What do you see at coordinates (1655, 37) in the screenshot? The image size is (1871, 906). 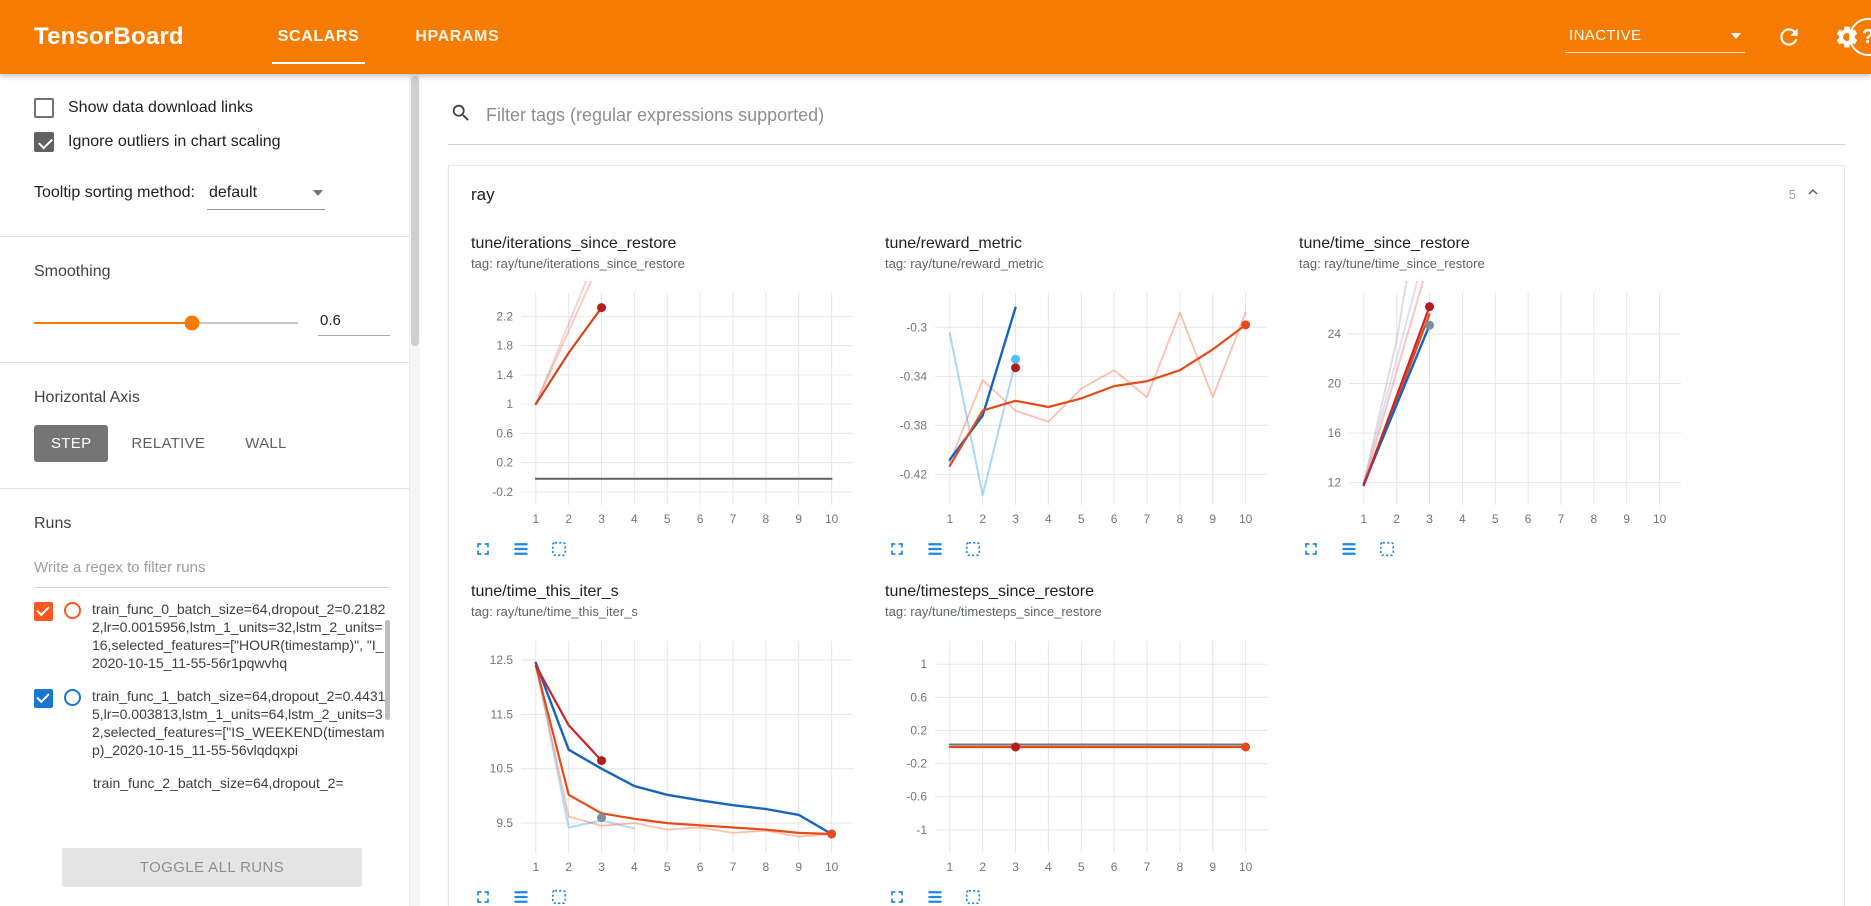 I see `run-status-select: INACTIVE` at bounding box center [1655, 37].